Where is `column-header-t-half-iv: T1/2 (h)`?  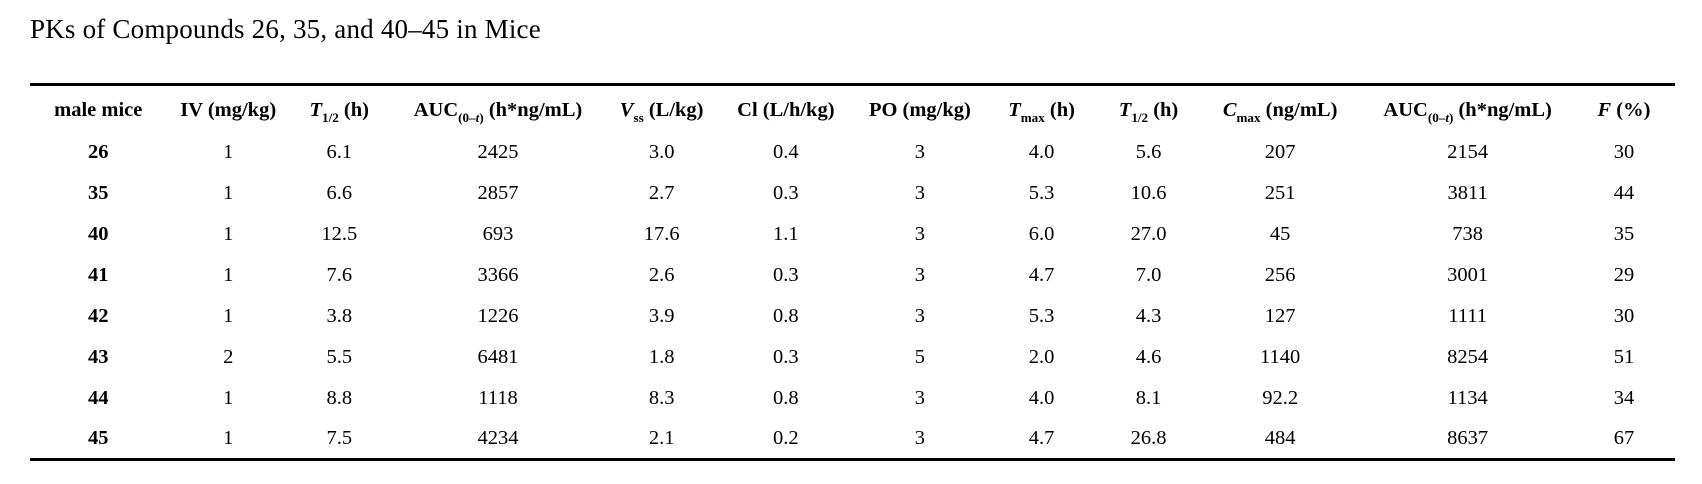
column-header-t-half-iv: T1/2 (h) is located at coordinates (339, 112).